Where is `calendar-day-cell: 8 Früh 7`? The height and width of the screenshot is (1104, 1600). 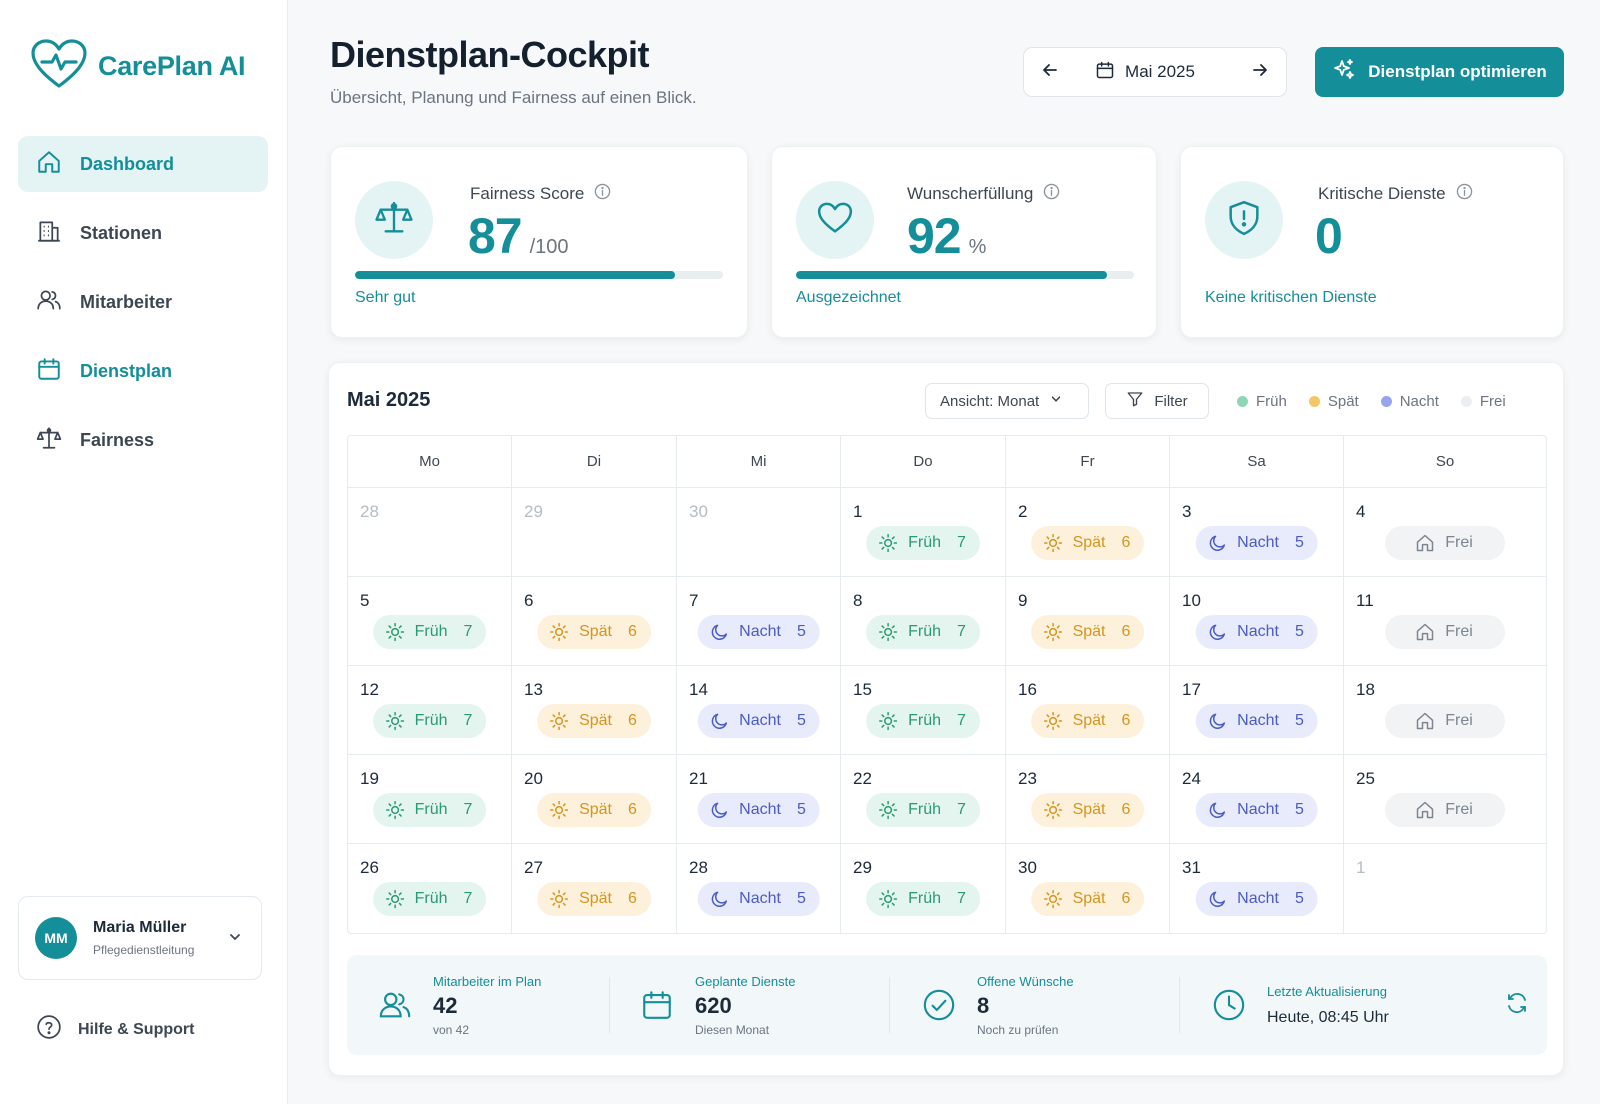 calendar-day-cell: 8 Früh 7 is located at coordinates (923, 621).